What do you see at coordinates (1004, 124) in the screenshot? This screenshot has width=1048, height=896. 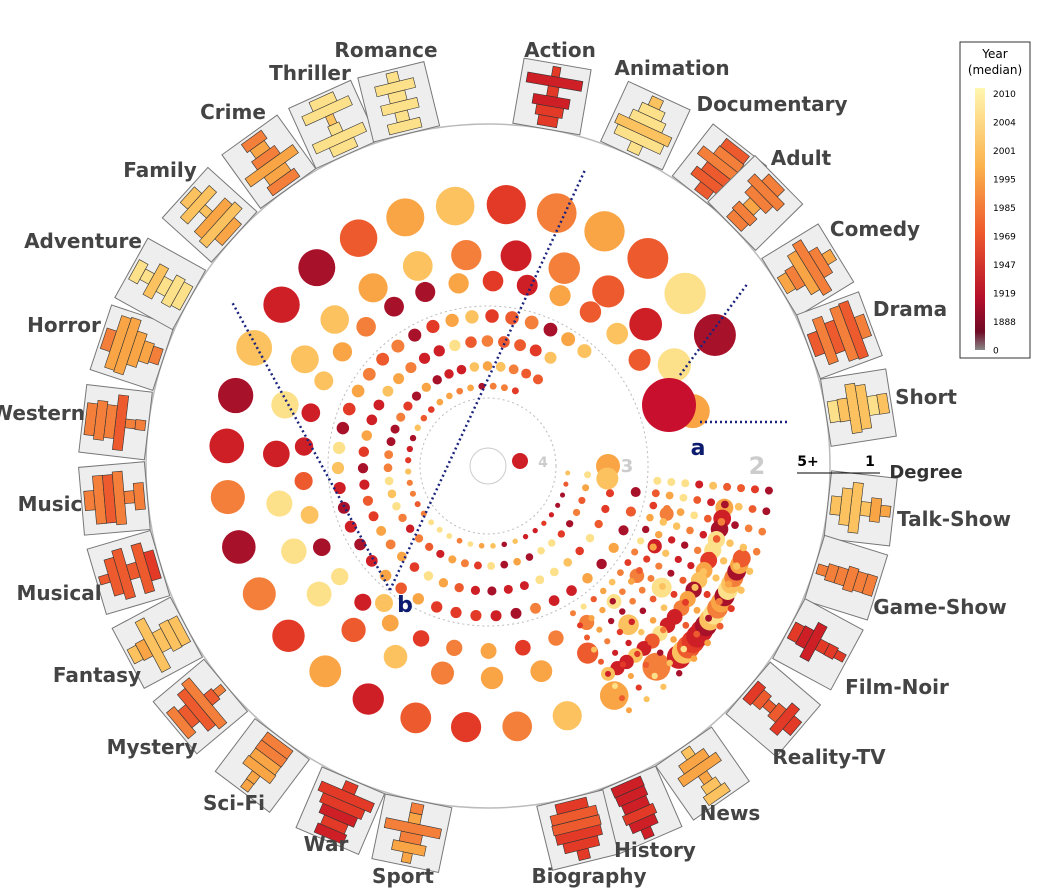 I see `legend-tick: 2004` at bounding box center [1004, 124].